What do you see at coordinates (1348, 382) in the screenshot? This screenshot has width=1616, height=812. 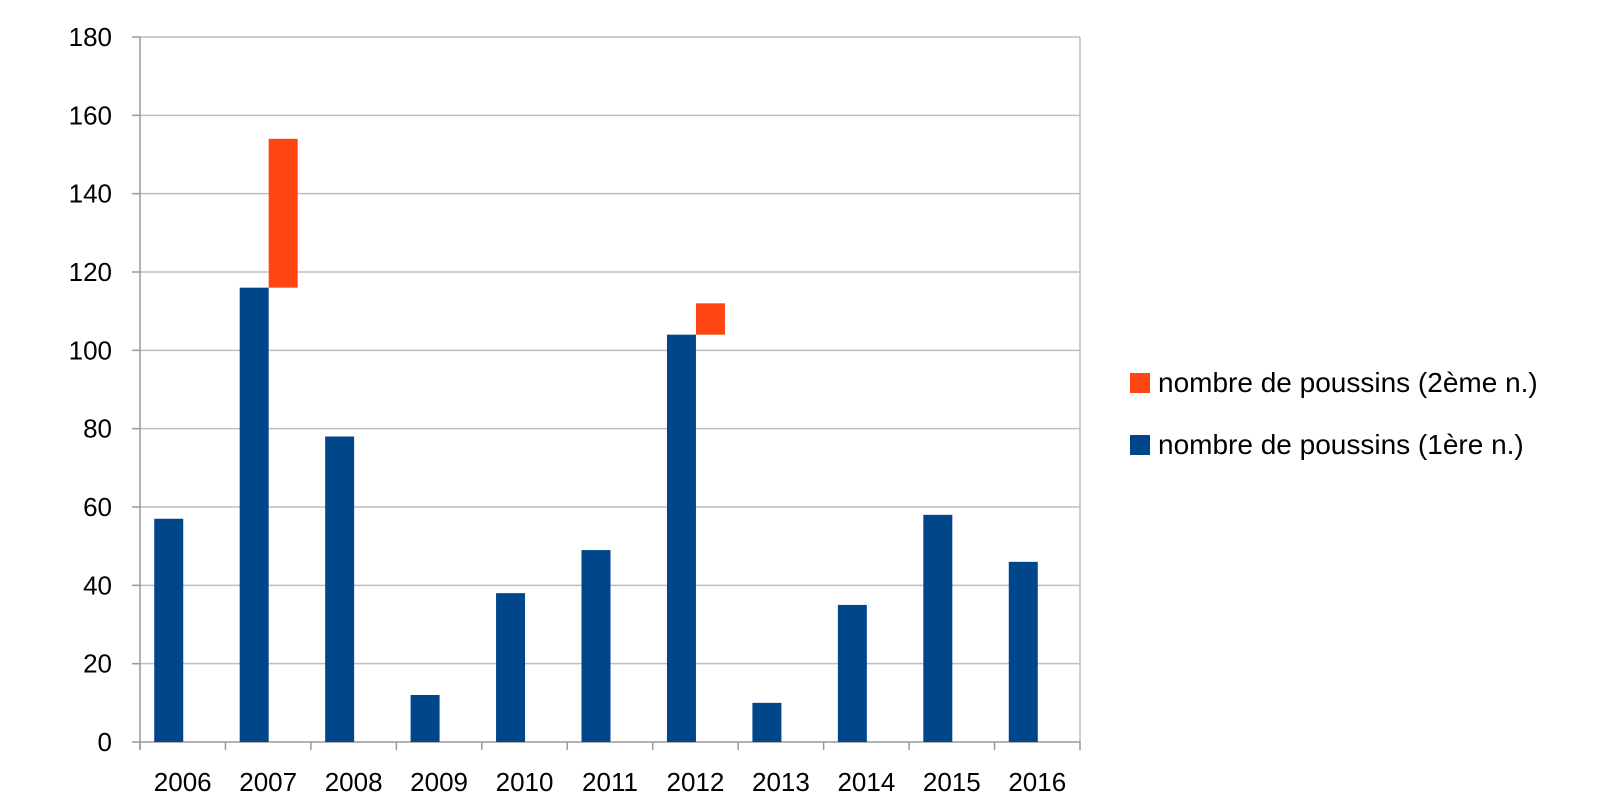 I see `legend-label-second-brood: nombre de poussins (2ème n.)` at bounding box center [1348, 382].